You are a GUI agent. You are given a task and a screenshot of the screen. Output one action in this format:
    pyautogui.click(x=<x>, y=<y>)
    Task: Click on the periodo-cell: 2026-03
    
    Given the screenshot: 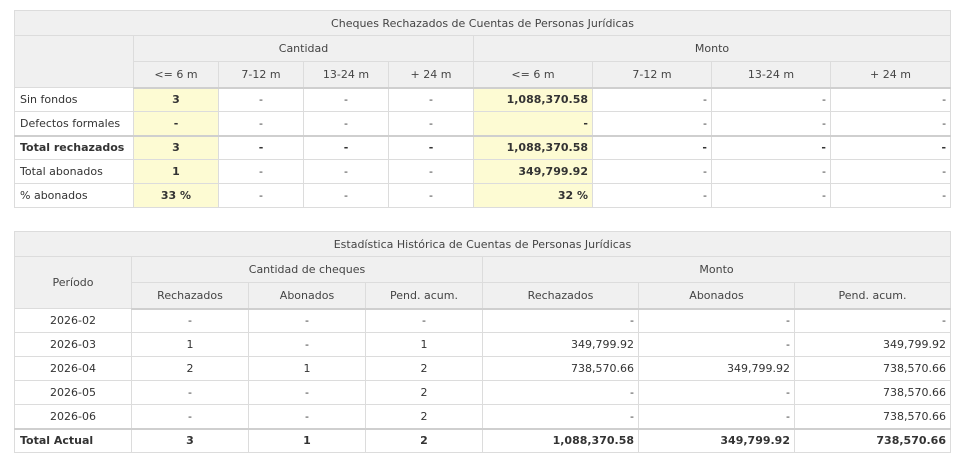 What is the action you would take?
    pyautogui.click(x=73, y=344)
    